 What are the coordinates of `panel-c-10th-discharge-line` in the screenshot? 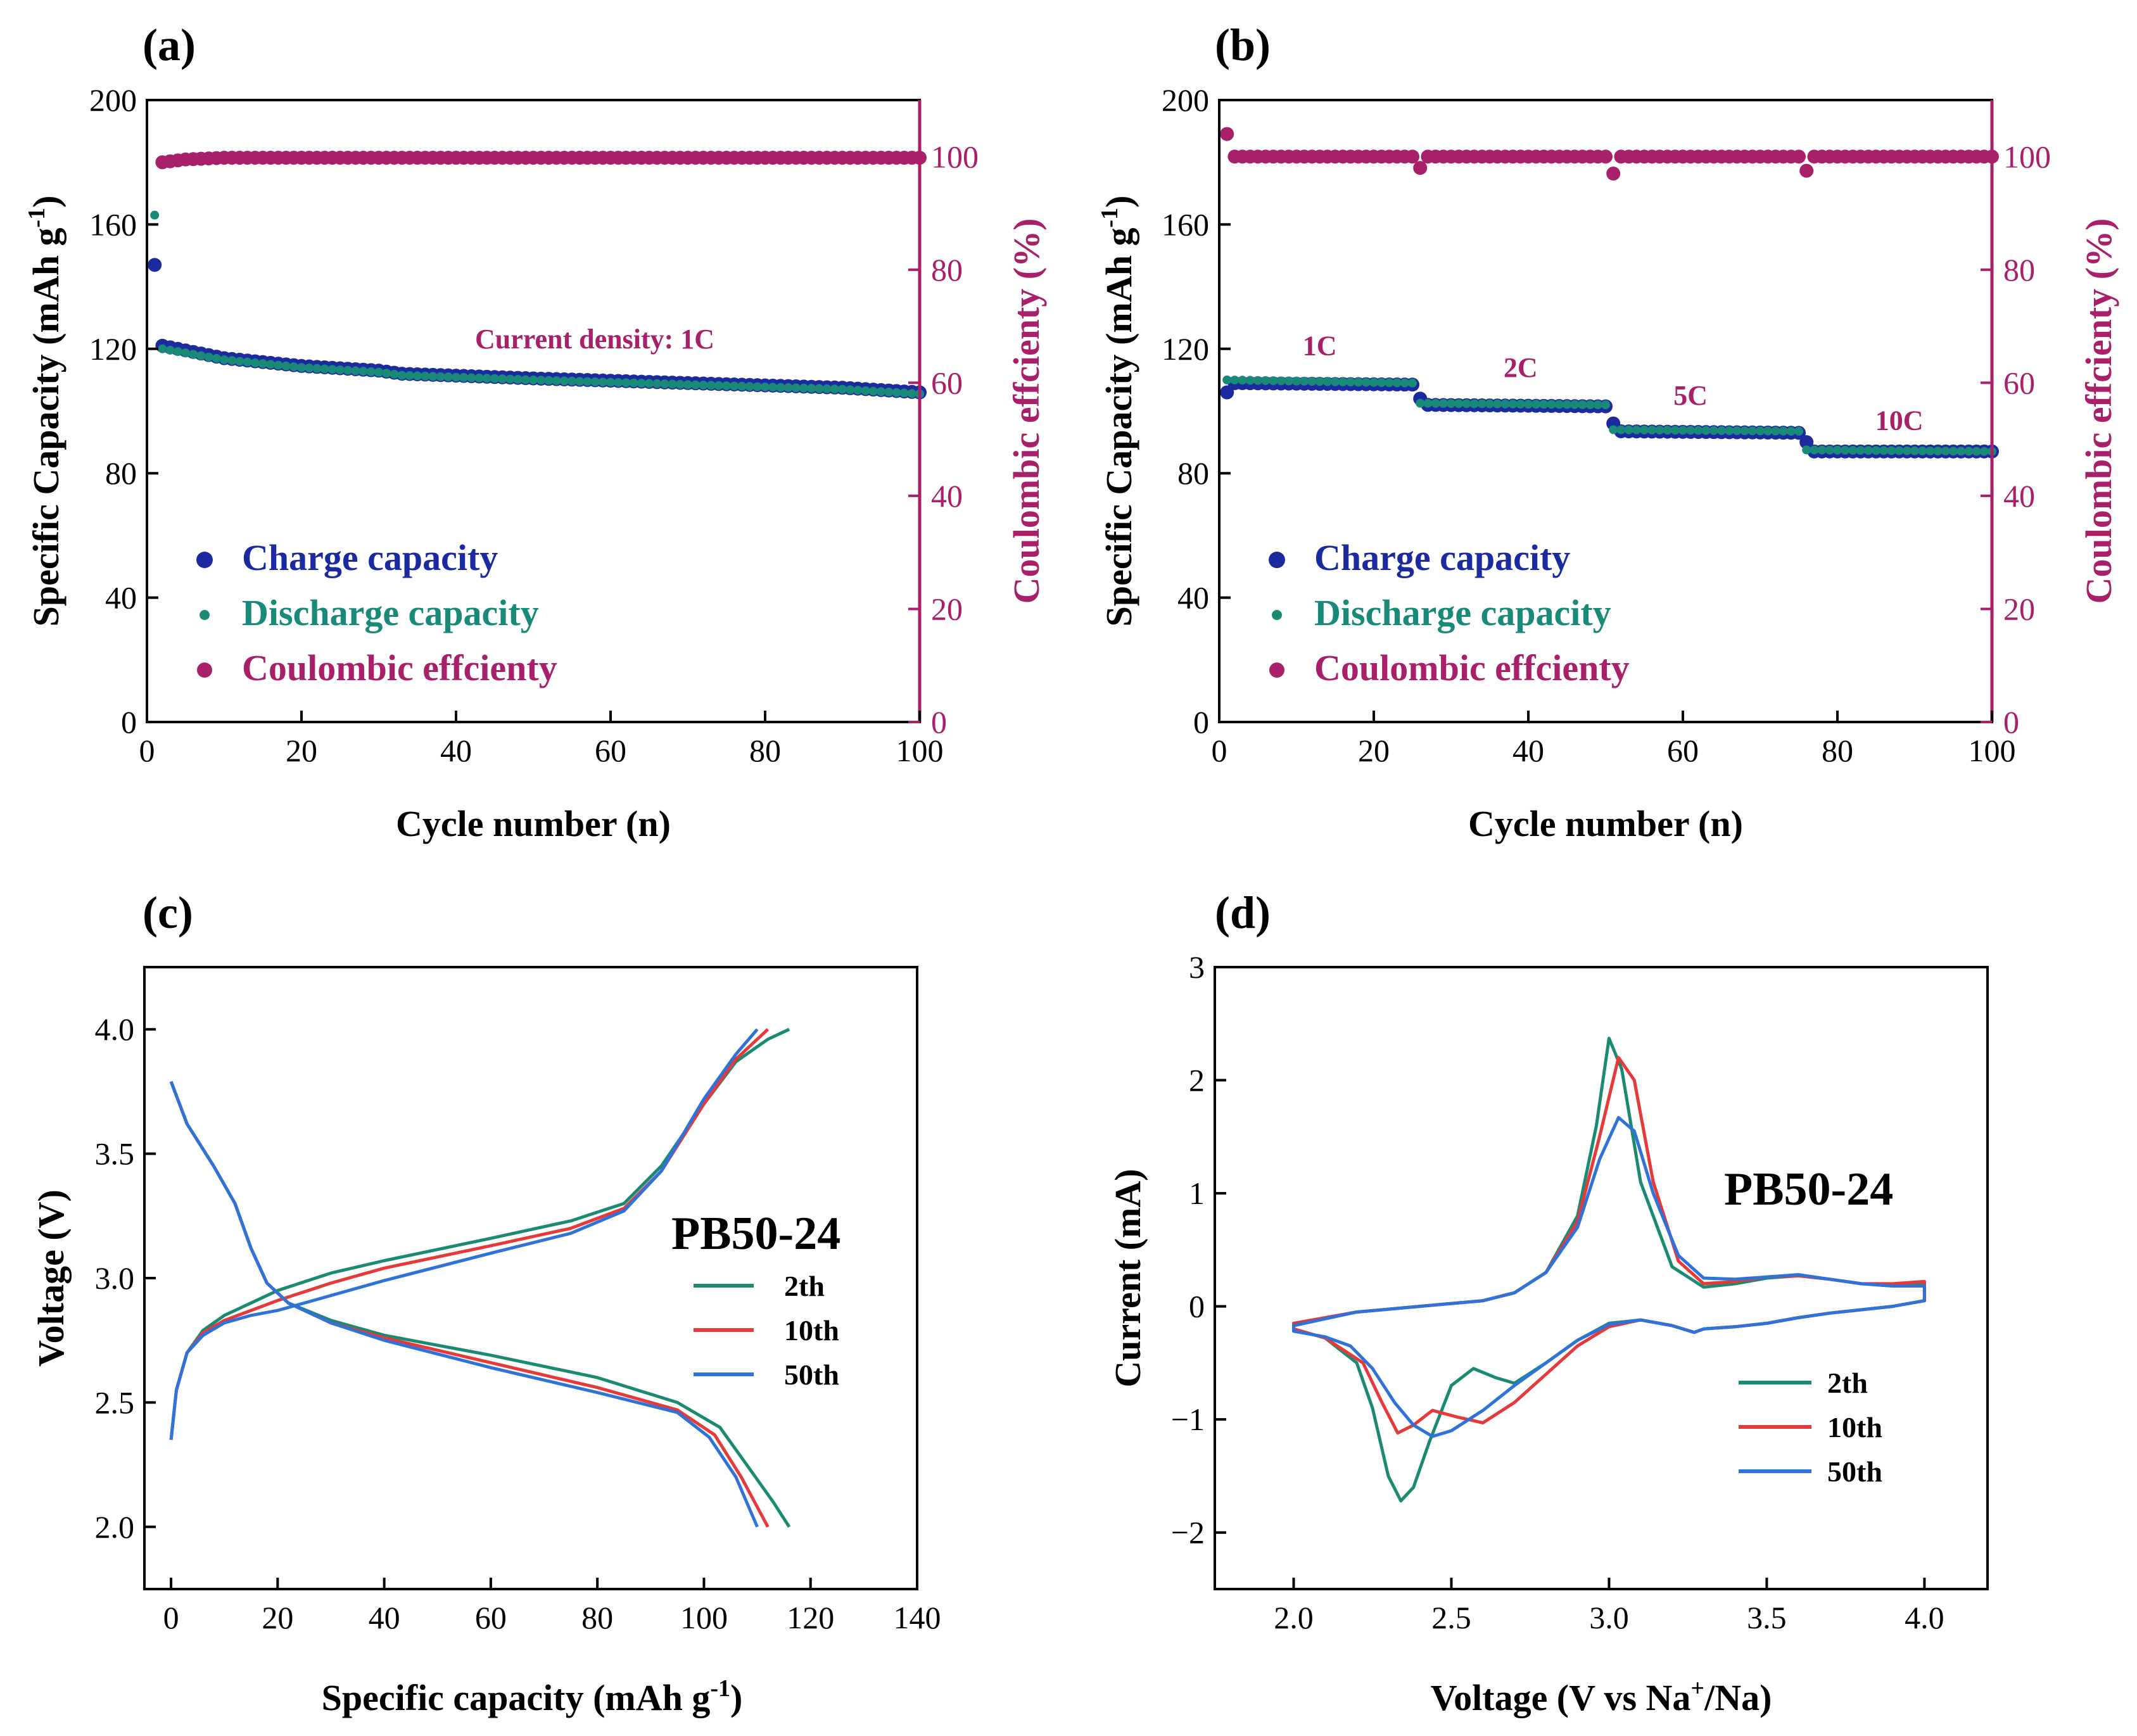 It's located at (469, 1304).